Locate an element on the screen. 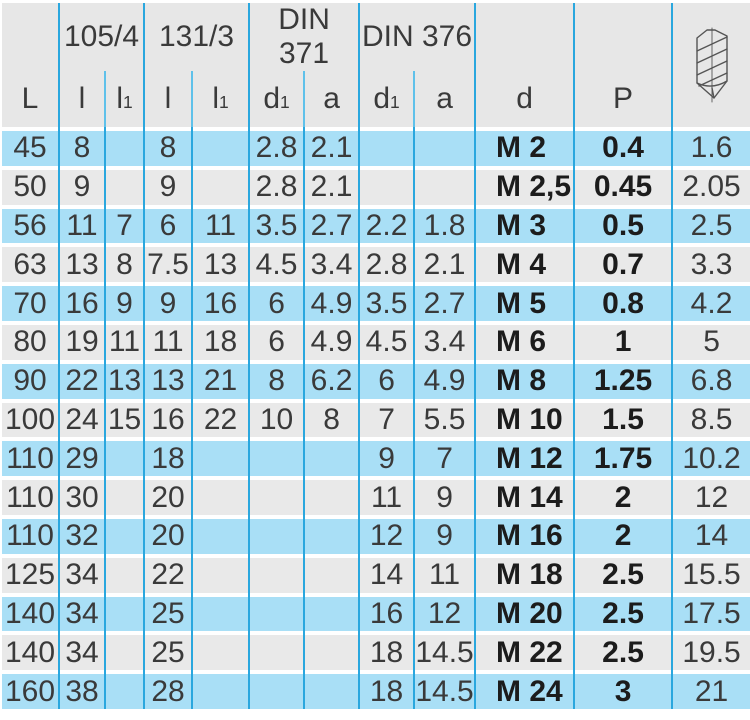 The image size is (750, 720). cell-l1-105: 13 is located at coordinates (125, 379).